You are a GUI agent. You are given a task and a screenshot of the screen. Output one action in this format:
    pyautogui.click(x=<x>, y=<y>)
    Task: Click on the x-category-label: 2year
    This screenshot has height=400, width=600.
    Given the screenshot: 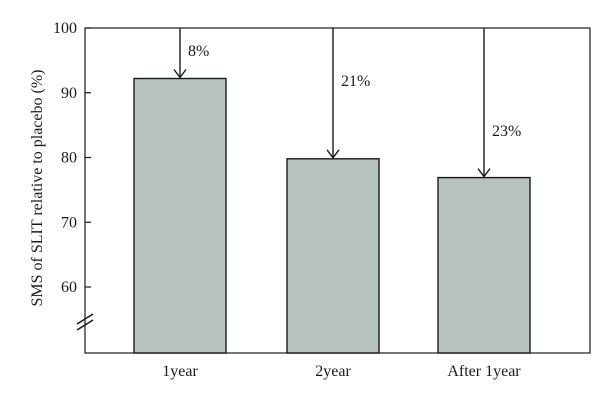 What is the action you would take?
    pyautogui.click(x=333, y=371)
    